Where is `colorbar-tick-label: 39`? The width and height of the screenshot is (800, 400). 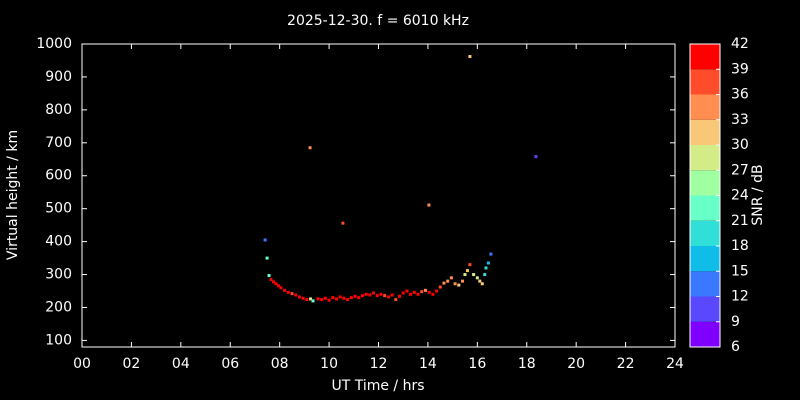
colorbar-tick-label: 39 is located at coordinates (740, 69).